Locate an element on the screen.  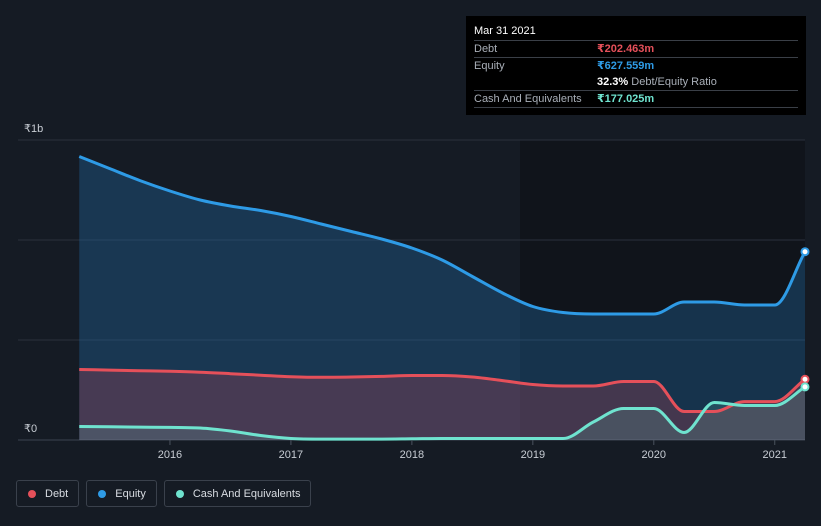
legend-item-cash: Cash And Equivalents is located at coordinates (237, 493).